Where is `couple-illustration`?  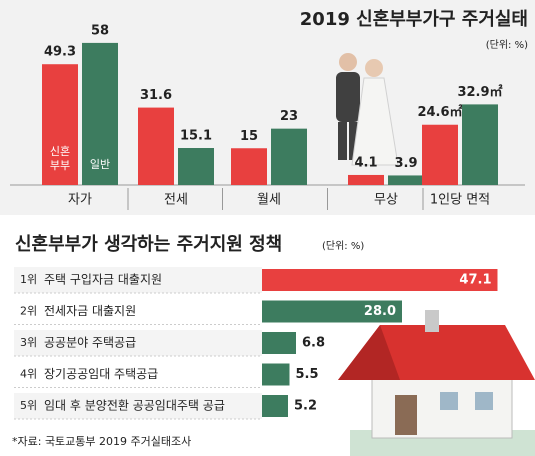
couple-illustration is located at coordinates (367, 109).